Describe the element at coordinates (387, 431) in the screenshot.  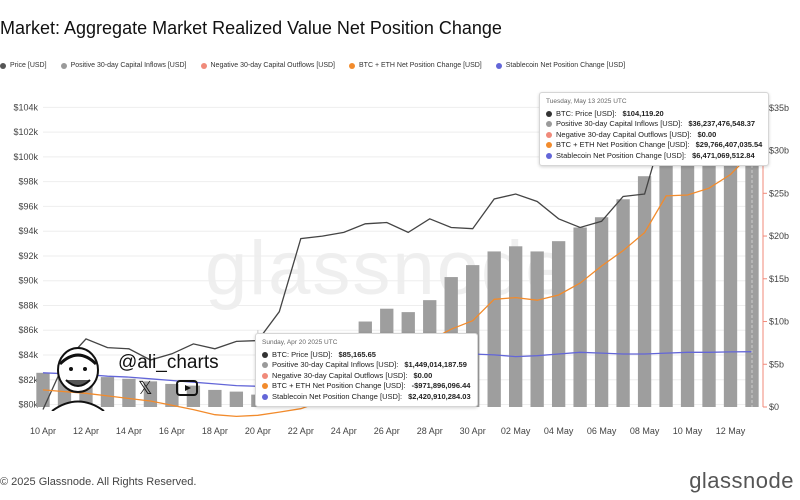
I see `x-tick-label: 26 Apr` at that location.